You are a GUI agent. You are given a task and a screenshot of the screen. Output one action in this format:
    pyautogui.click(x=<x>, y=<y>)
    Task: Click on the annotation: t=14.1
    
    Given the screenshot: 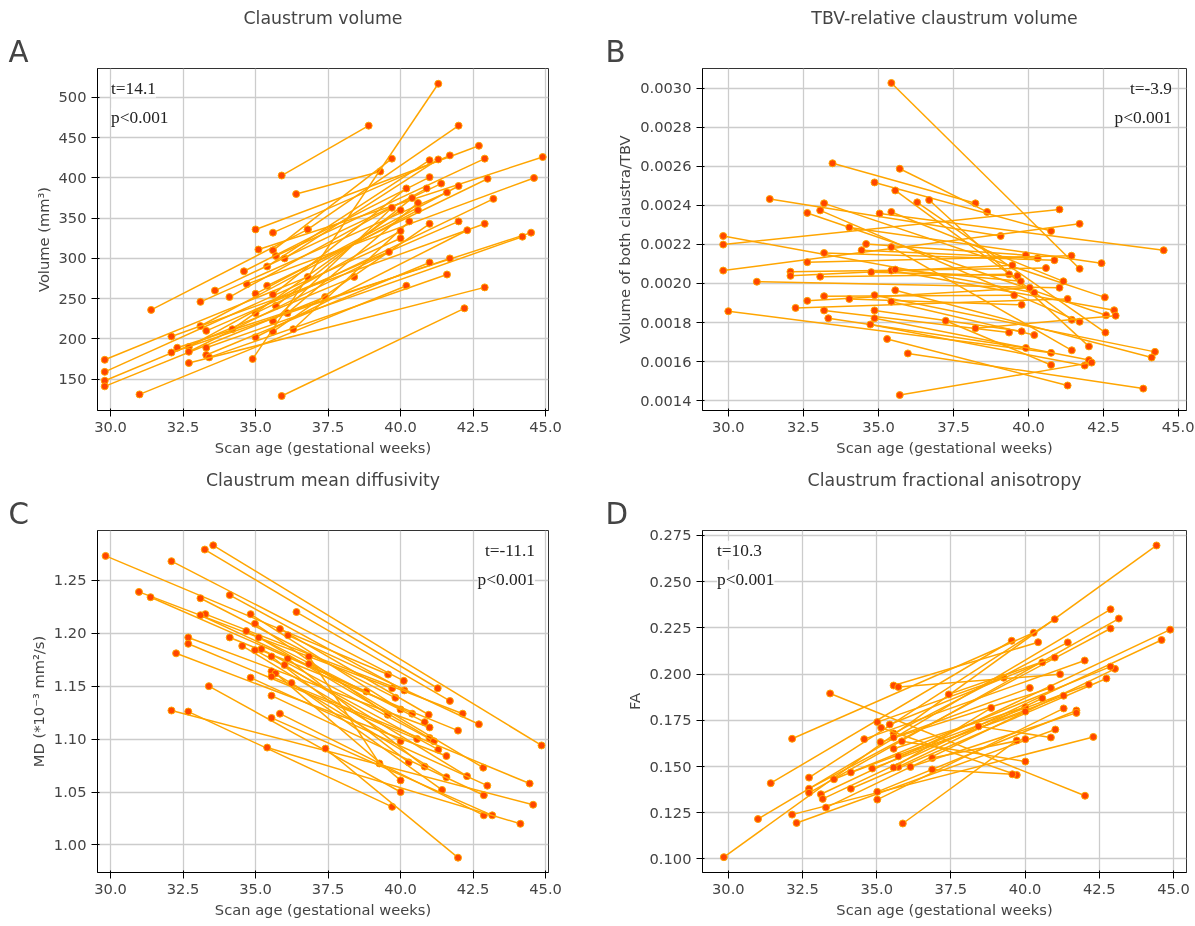 What is the action you would take?
    pyautogui.click(x=133, y=88)
    